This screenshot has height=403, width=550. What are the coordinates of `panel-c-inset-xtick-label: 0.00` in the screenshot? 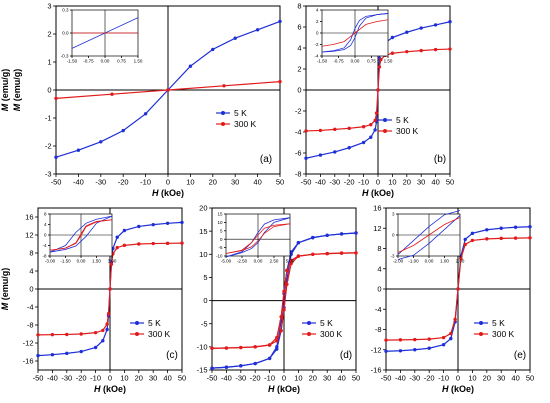 It's located at (81, 261).